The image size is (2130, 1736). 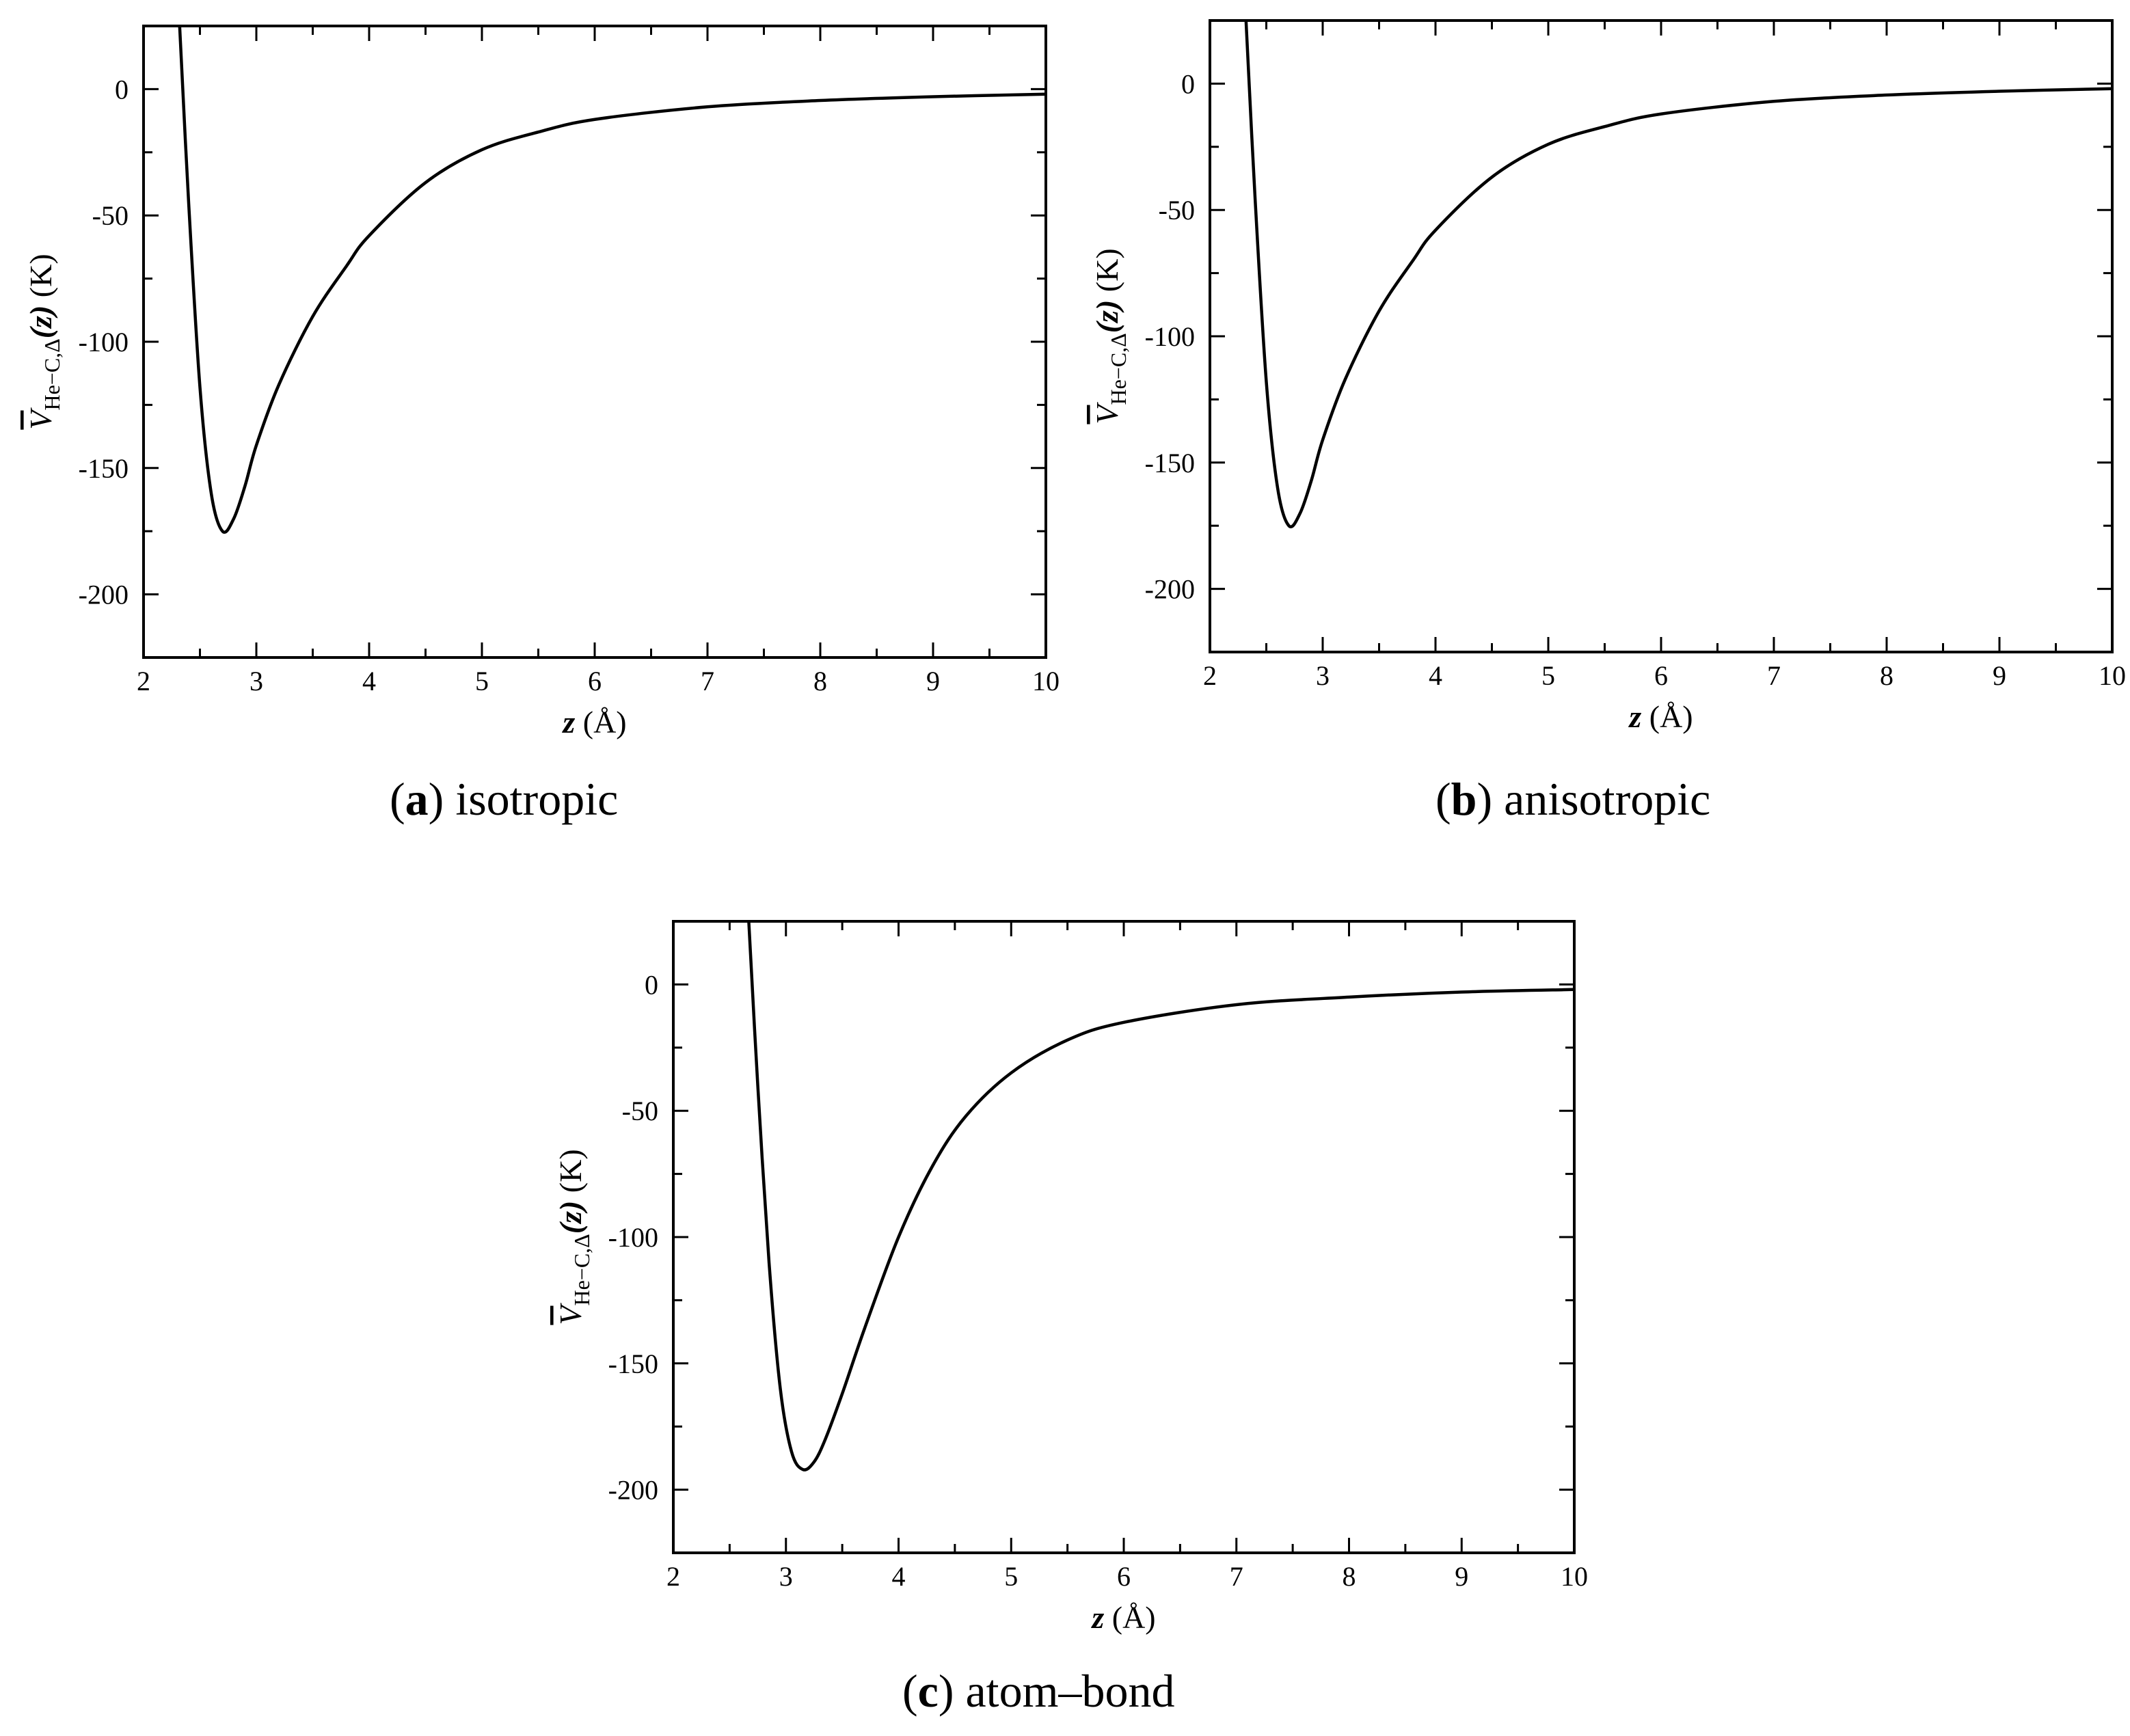 I want to click on caption-c-text: atom–bond, so click(x=1070, y=1691).